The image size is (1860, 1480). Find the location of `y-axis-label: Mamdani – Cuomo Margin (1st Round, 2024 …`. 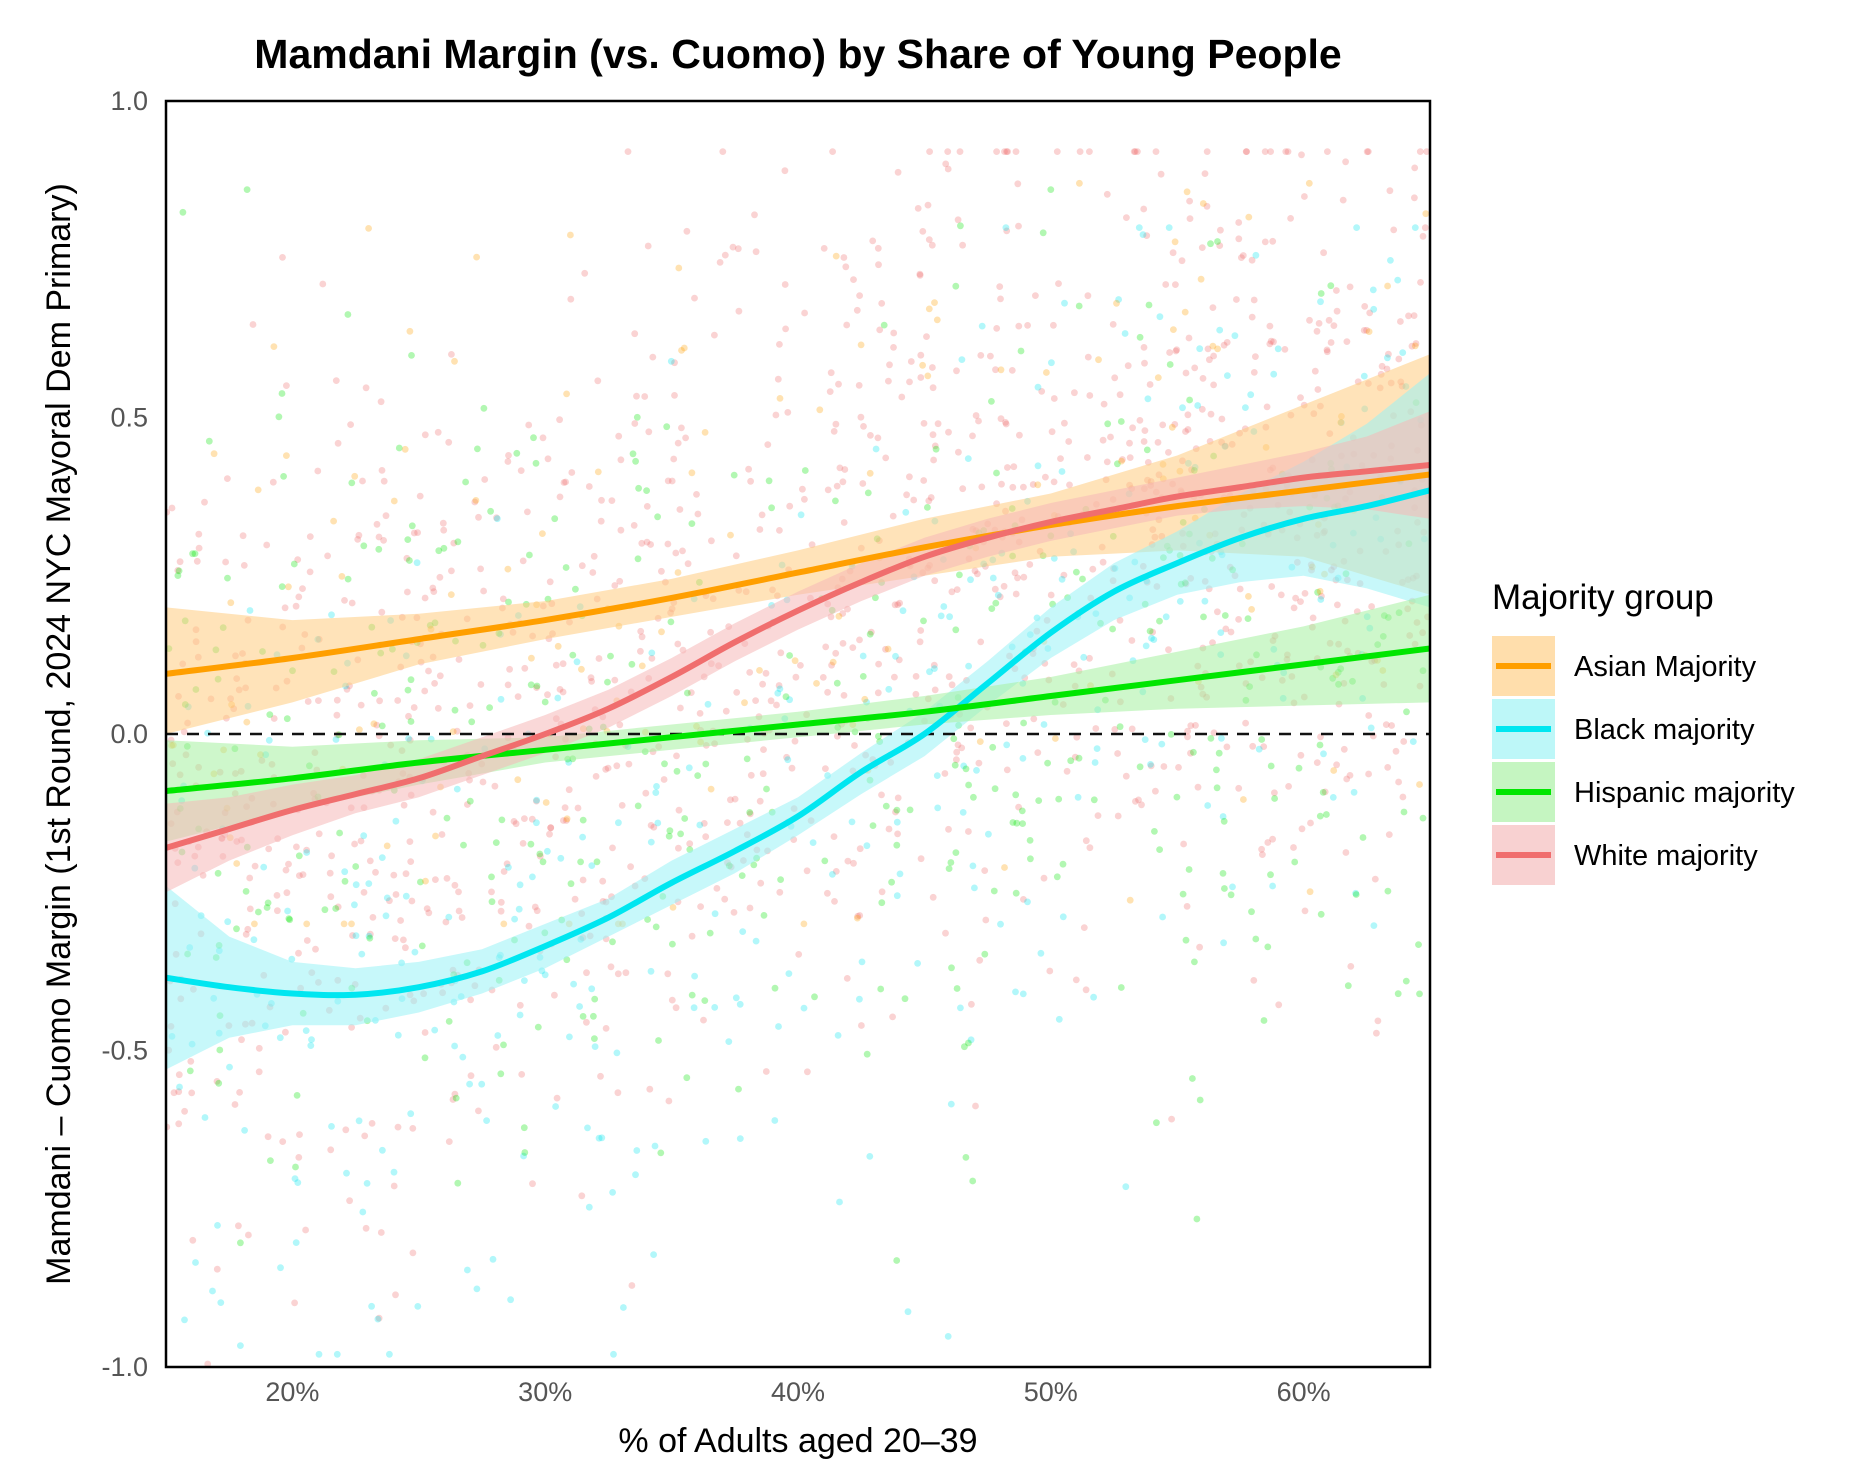

y-axis-label: Mamdani – Cuomo Margin (1st Round, 2024 … is located at coordinates (59, 734).